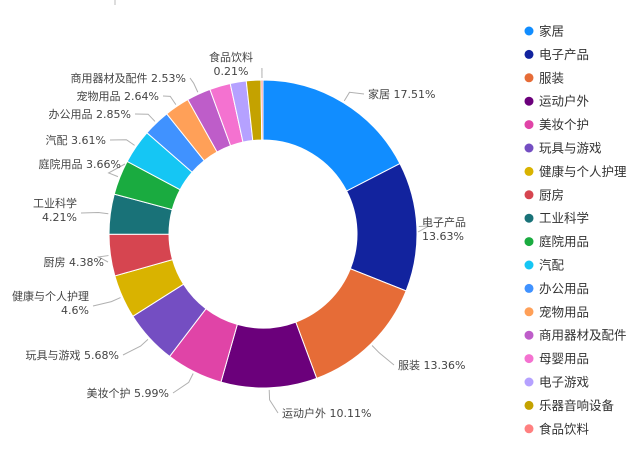  What do you see at coordinates (564, 288) in the screenshot?
I see `legend-item-办公用品: 办公用品` at bounding box center [564, 288].